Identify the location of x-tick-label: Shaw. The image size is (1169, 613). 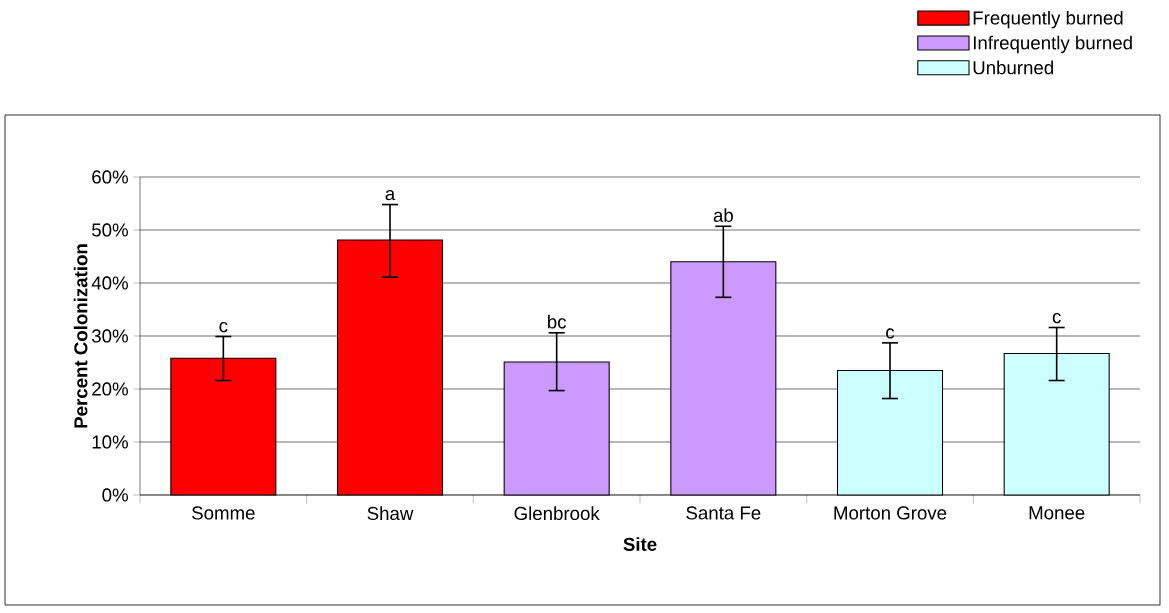
(390, 513).